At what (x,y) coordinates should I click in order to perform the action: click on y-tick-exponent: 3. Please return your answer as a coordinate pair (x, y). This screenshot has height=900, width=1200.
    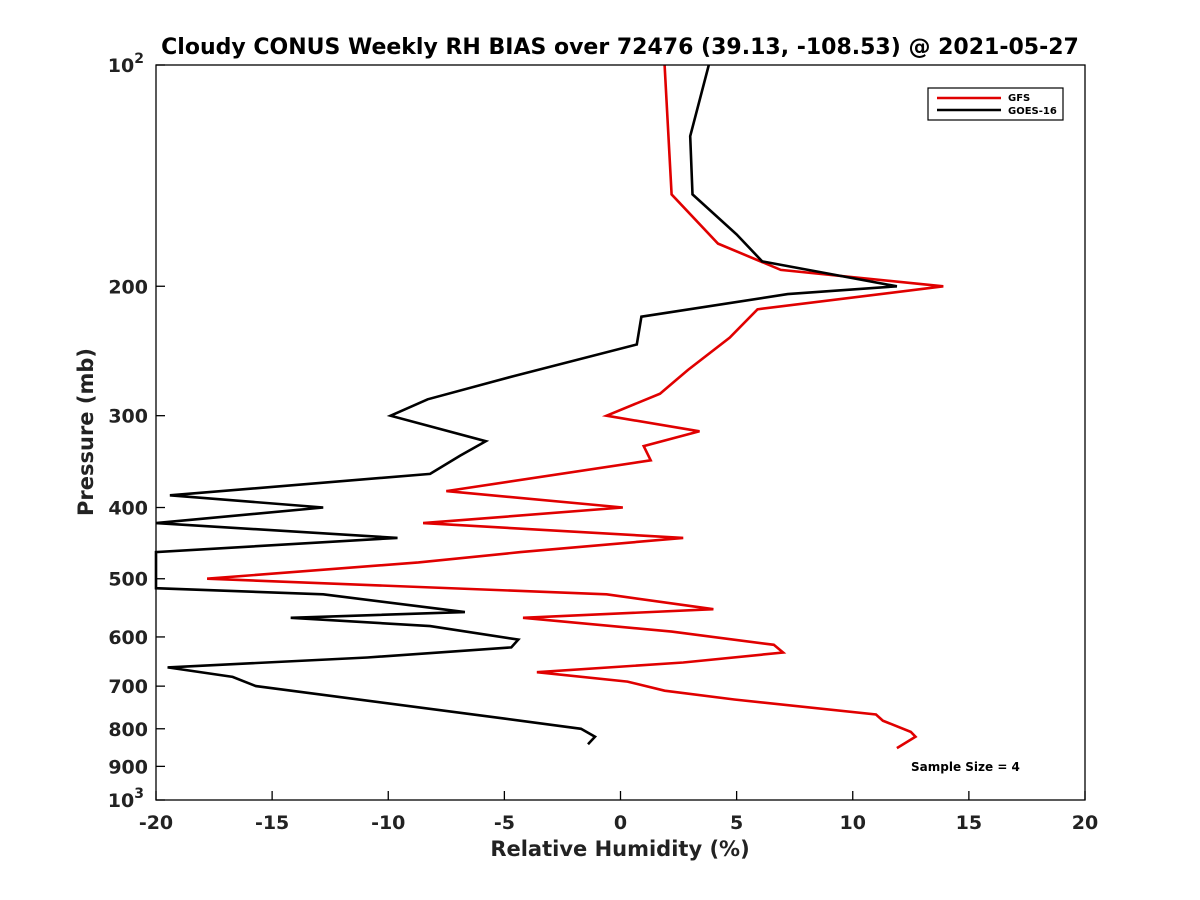
    Looking at the image, I should click on (139, 794).